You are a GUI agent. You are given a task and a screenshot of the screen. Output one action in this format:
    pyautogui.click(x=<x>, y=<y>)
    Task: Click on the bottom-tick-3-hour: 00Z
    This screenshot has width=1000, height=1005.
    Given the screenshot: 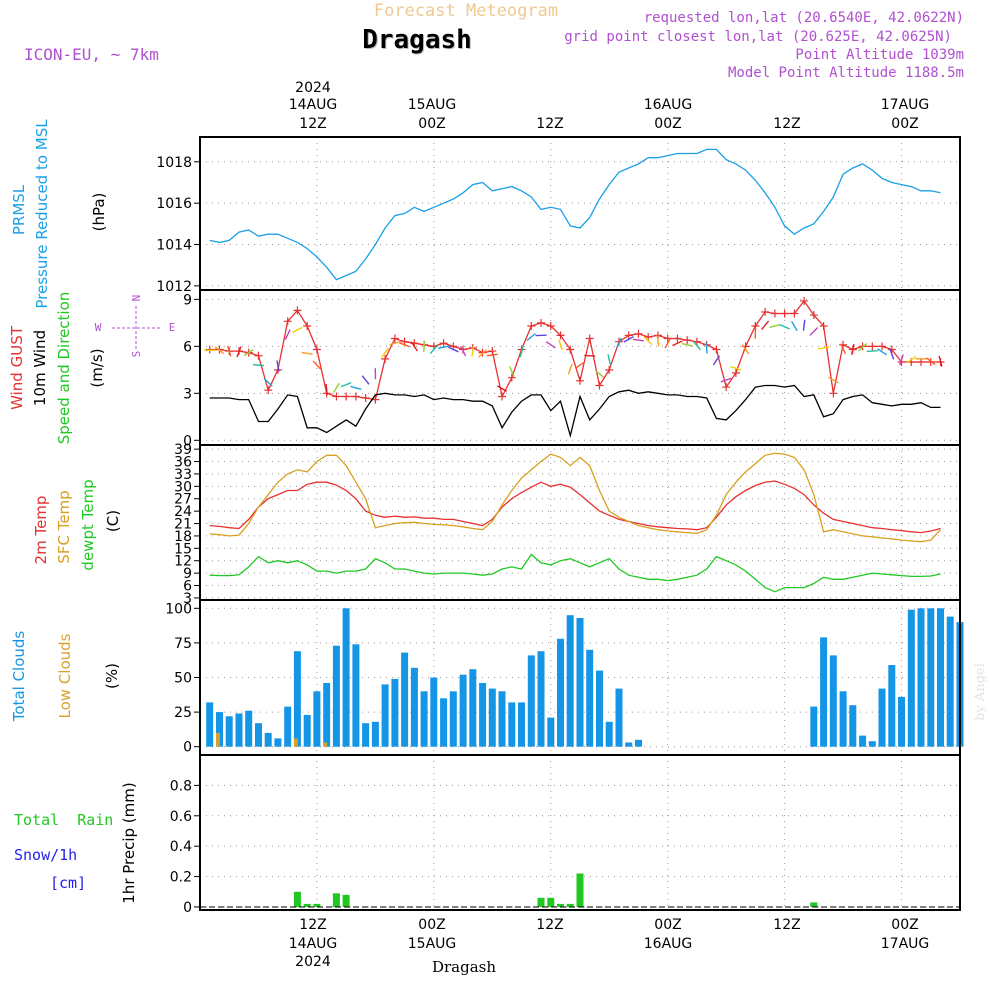 What is the action you would take?
    pyautogui.click(x=667, y=925)
    